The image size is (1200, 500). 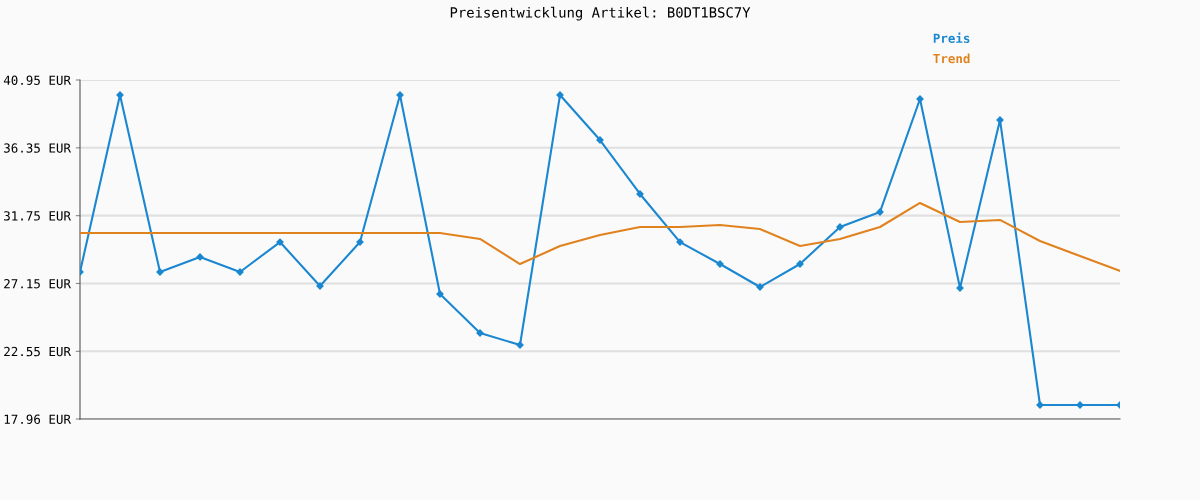 What do you see at coordinates (37, 351) in the screenshot?
I see `y-tick-label: 22.55 EUR` at bounding box center [37, 351].